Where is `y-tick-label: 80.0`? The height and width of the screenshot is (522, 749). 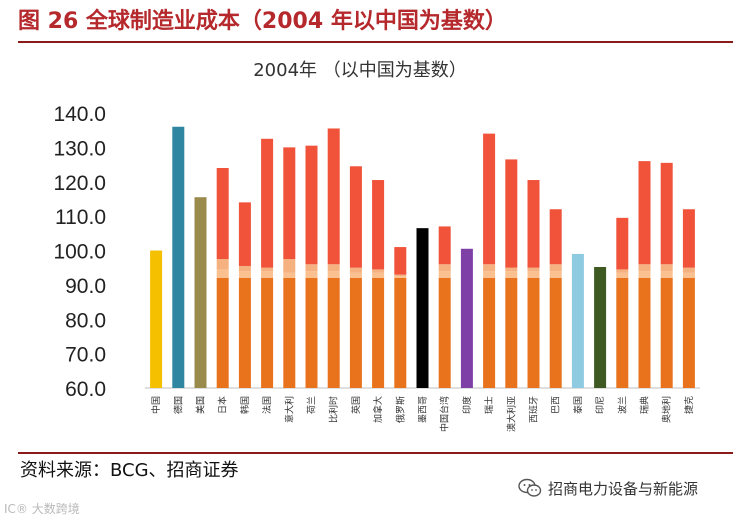
y-tick-label: 80.0 is located at coordinates (85, 320).